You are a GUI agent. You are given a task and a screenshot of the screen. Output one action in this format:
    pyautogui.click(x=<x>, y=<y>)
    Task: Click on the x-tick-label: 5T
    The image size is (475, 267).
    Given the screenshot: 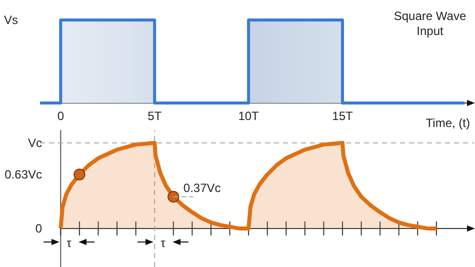 What is the action you would take?
    pyautogui.click(x=155, y=116)
    